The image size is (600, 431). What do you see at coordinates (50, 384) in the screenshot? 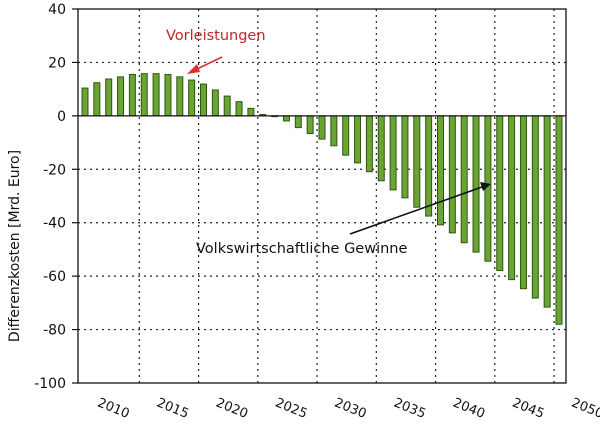
I see `y-tick-label: -100` at bounding box center [50, 384].